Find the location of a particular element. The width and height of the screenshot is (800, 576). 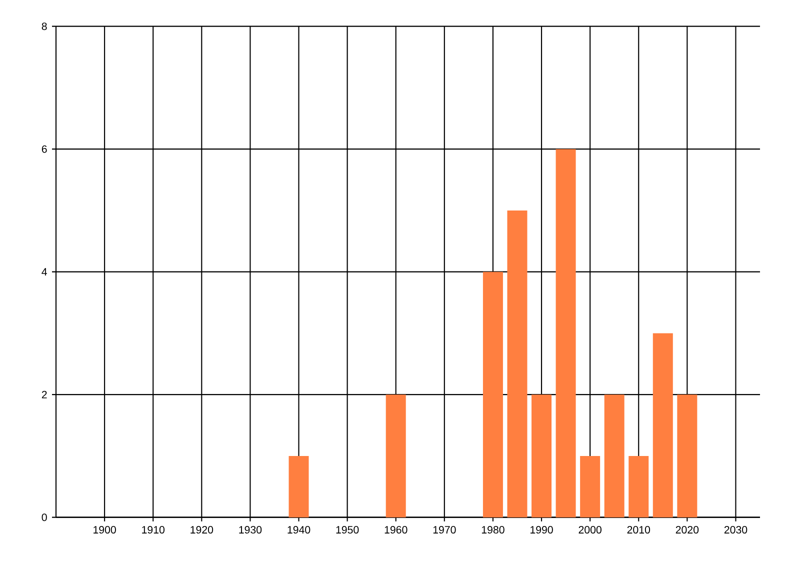

x-tick-label: 2010 is located at coordinates (638, 530).